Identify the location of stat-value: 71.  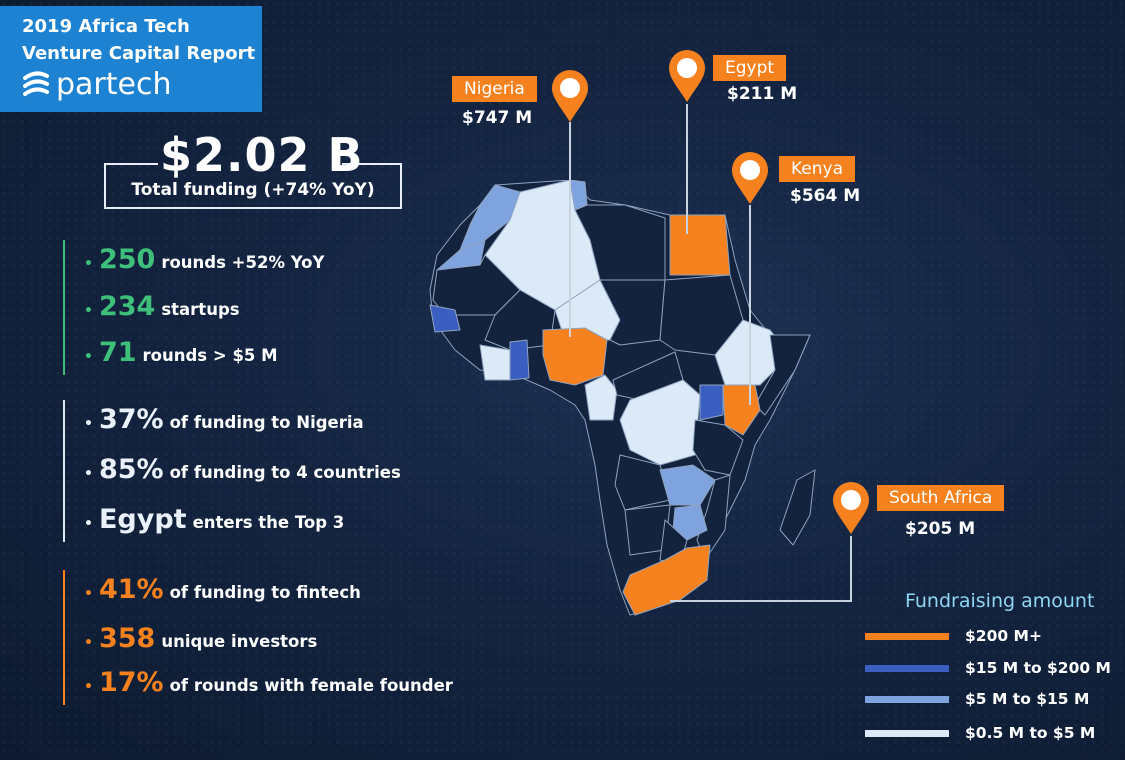
(117, 352).